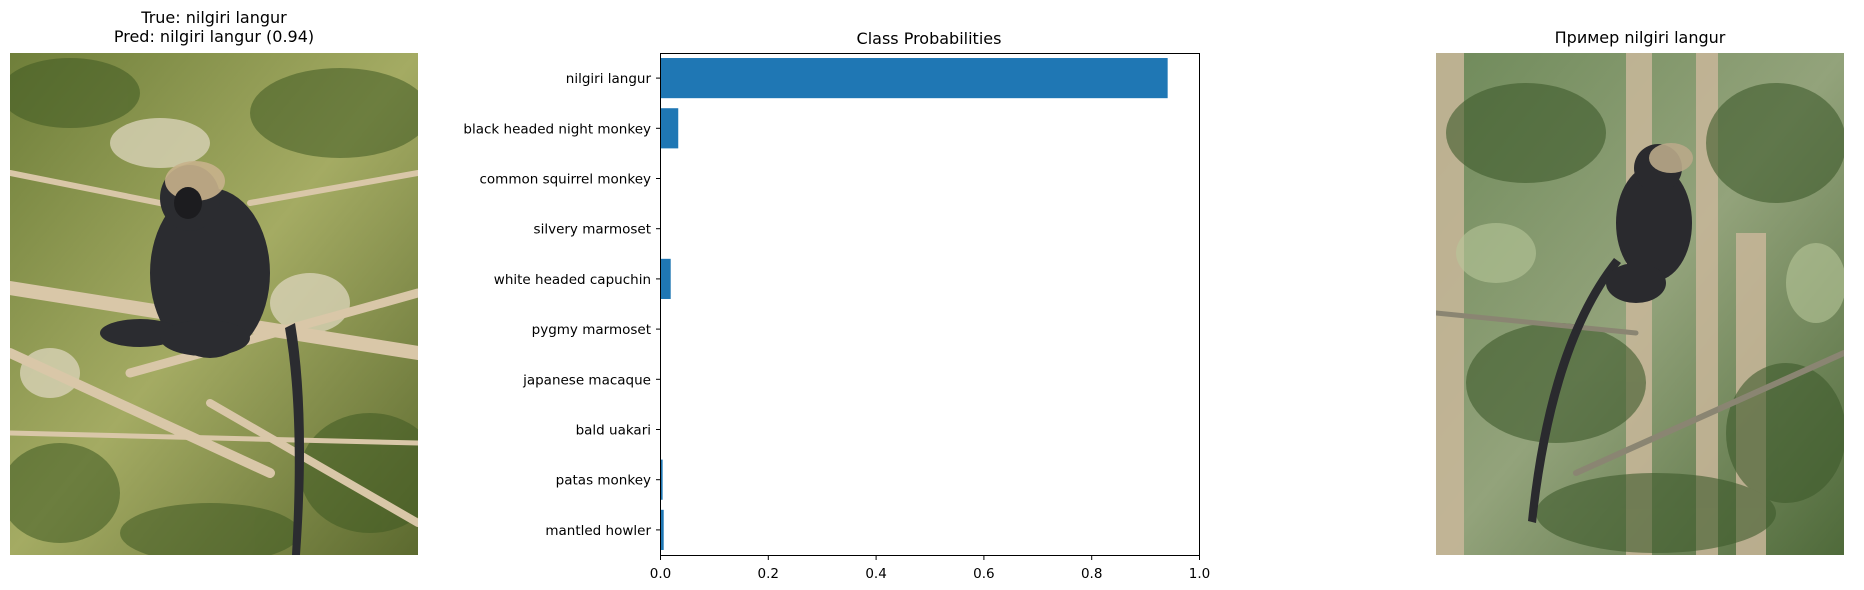 The height and width of the screenshot is (590, 1864). What do you see at coordinates (598, 531) in the screenshot?
I see `y-tick-label-9: mantled howler` at bounding box center [598, 531].